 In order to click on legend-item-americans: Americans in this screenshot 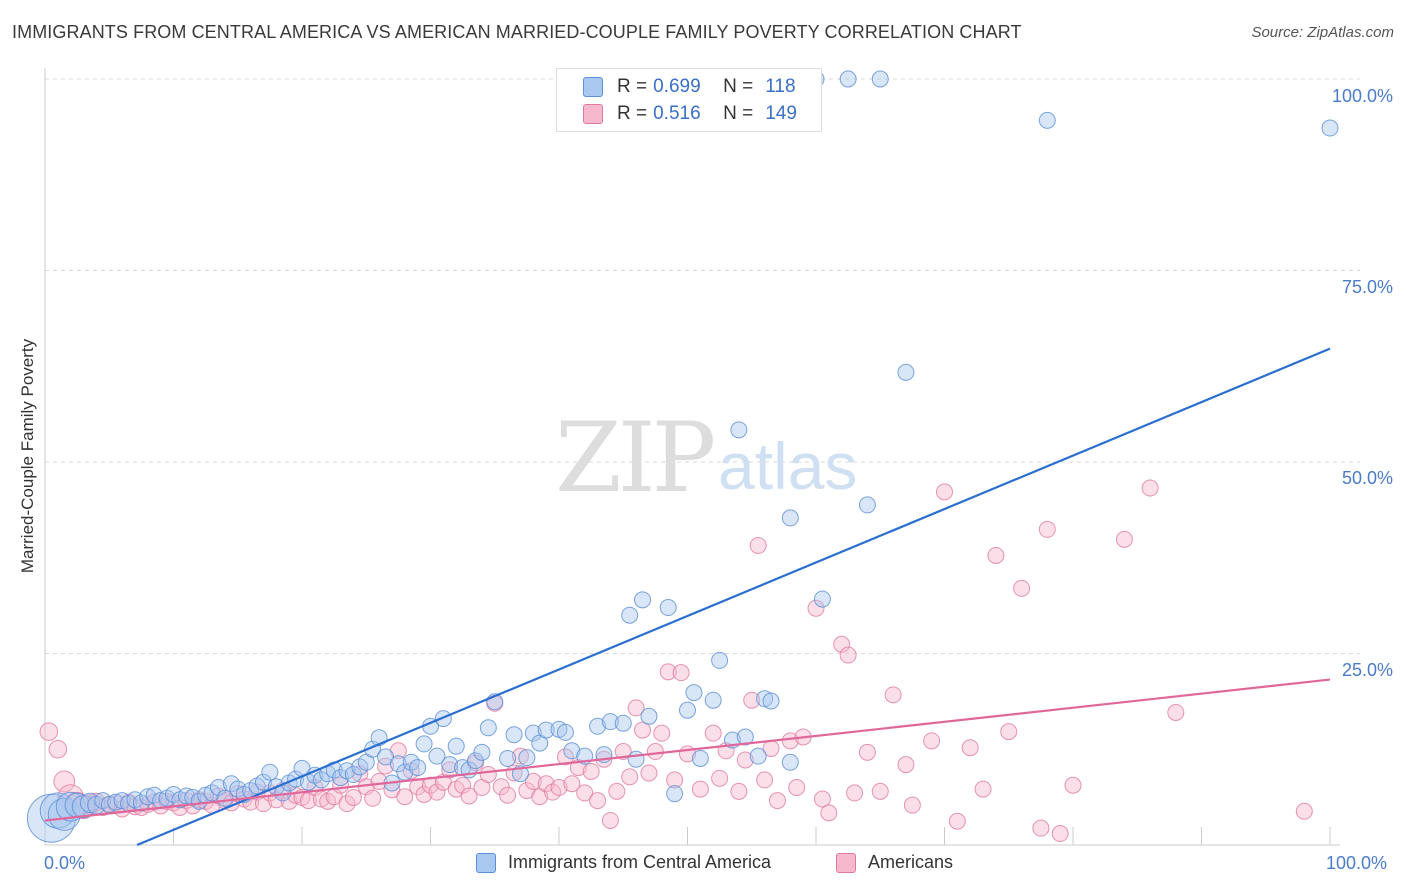, I will do `click(894, 862)`.